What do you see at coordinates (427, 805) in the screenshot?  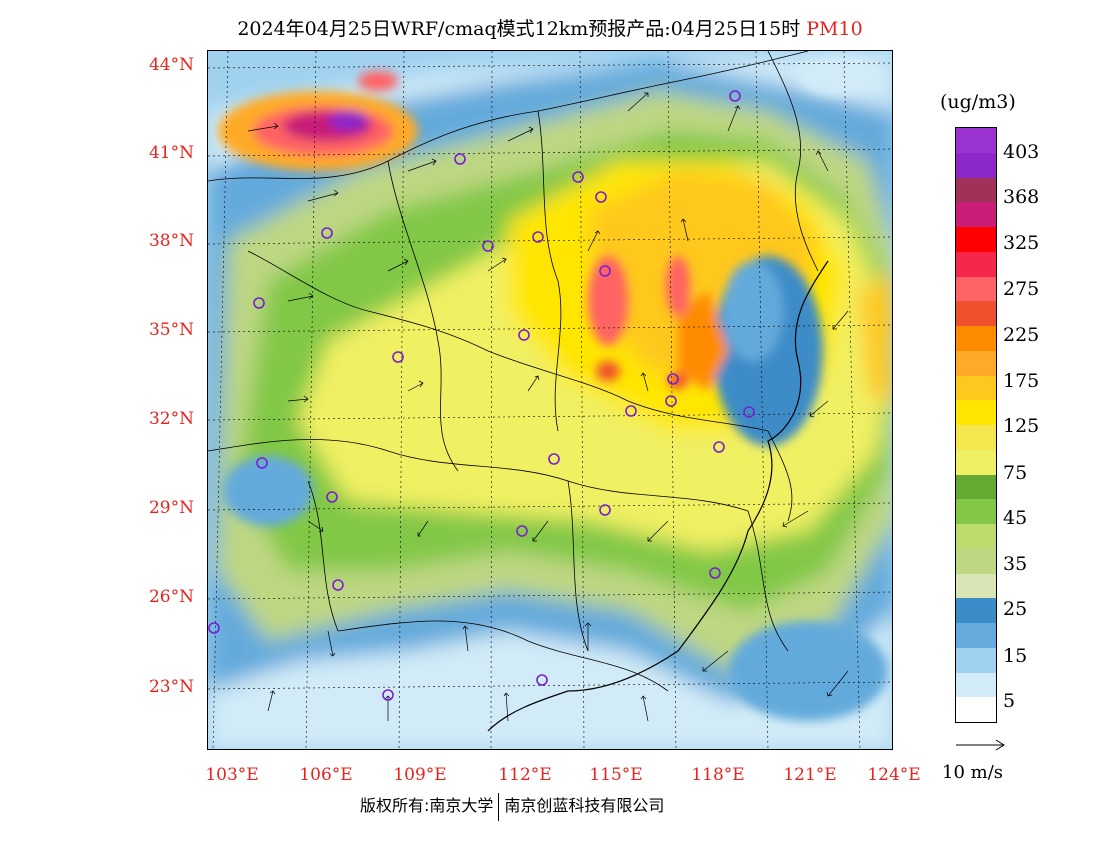 I see `copyright-text: 版权所有:南京大学` at bounding box center [427, 805].